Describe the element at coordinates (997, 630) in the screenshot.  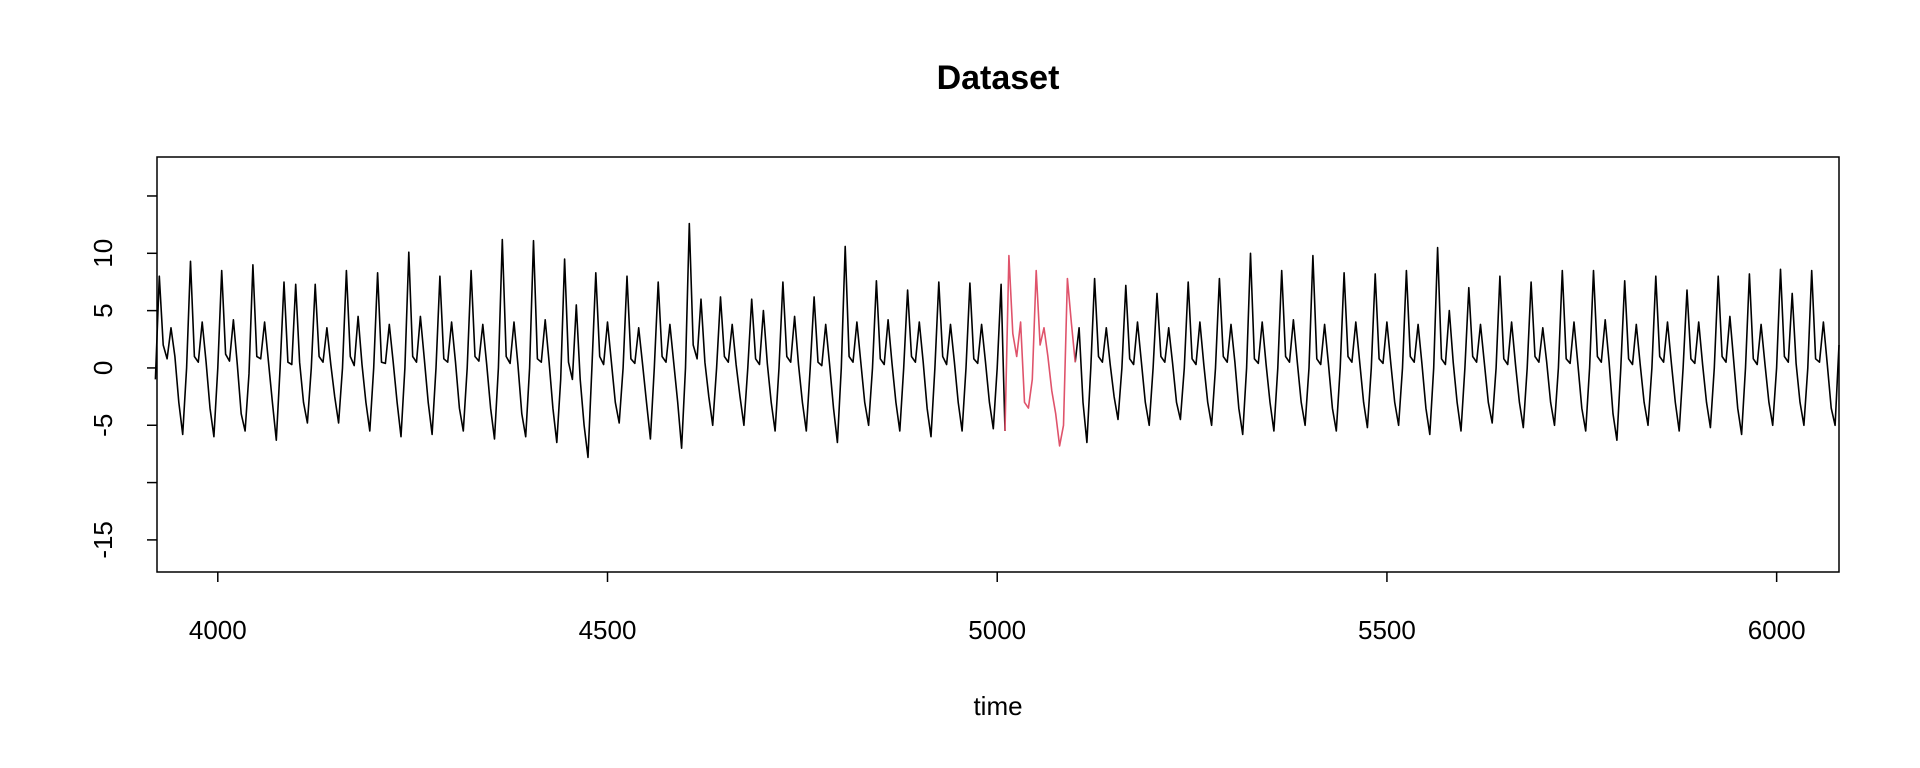
I see `x-tick-label: 5000` at that location.